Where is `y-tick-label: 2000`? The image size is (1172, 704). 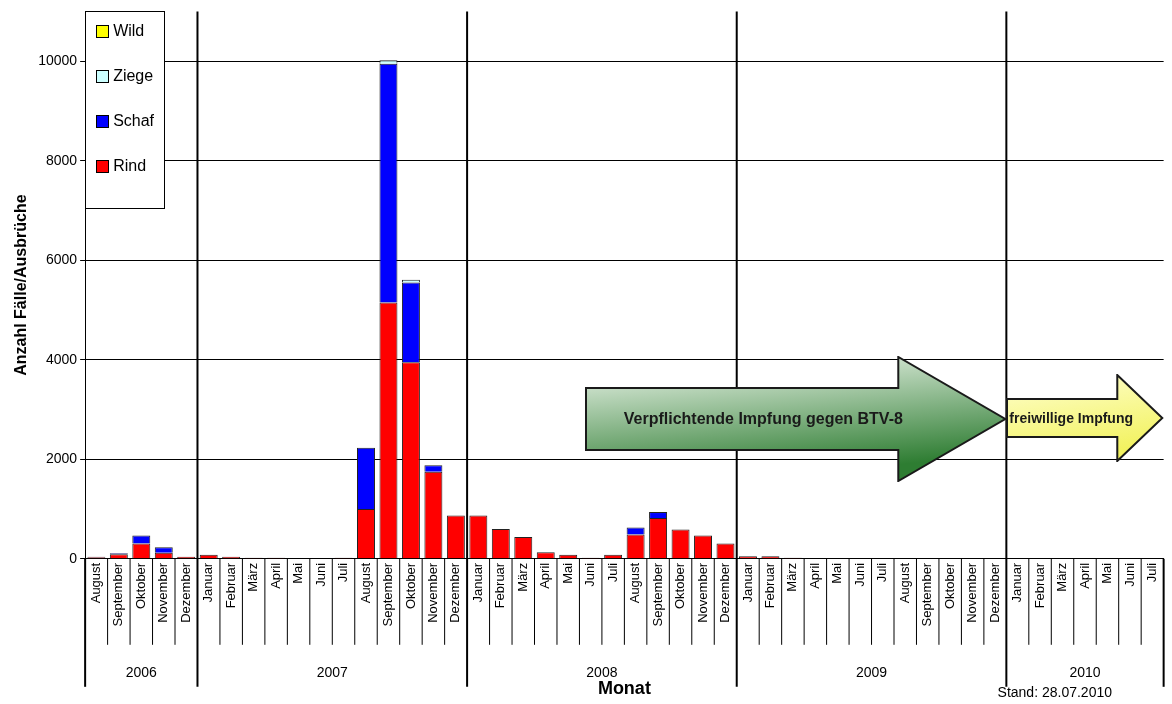
y-tick-label: 2000 is located at coordinates (61, 458).